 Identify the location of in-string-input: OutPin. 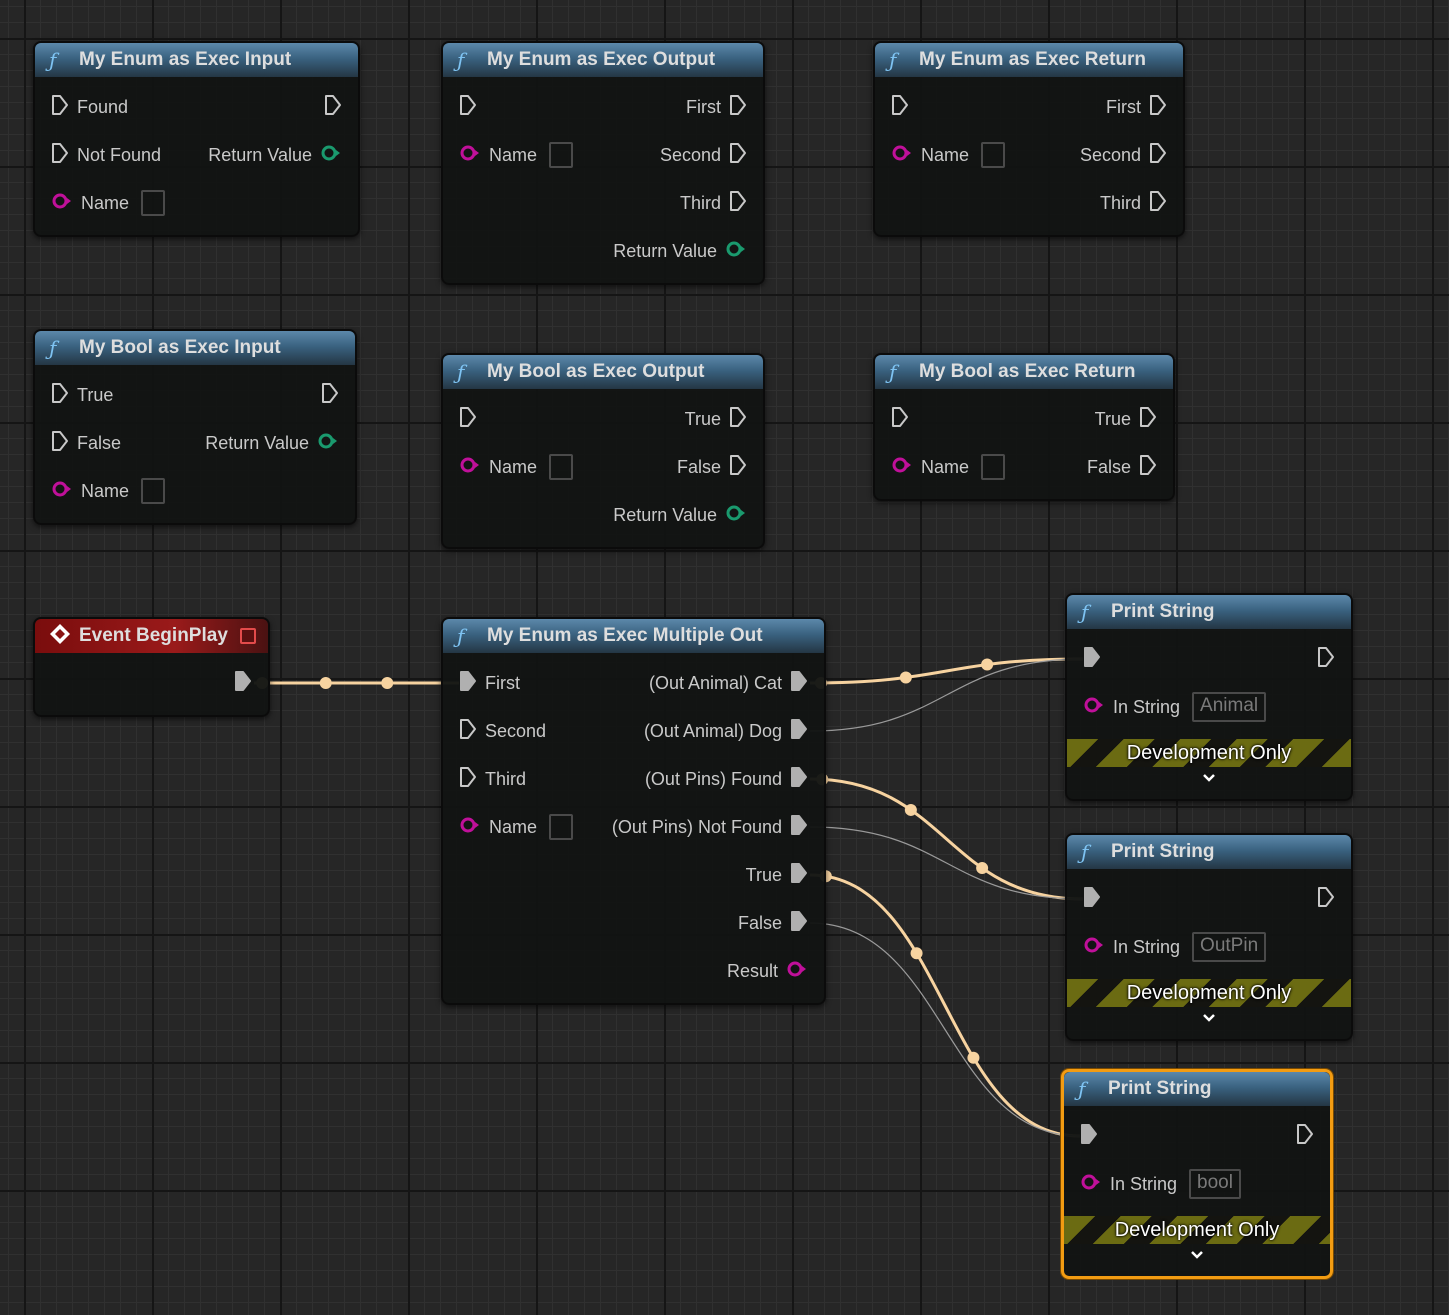
(1229, 947).